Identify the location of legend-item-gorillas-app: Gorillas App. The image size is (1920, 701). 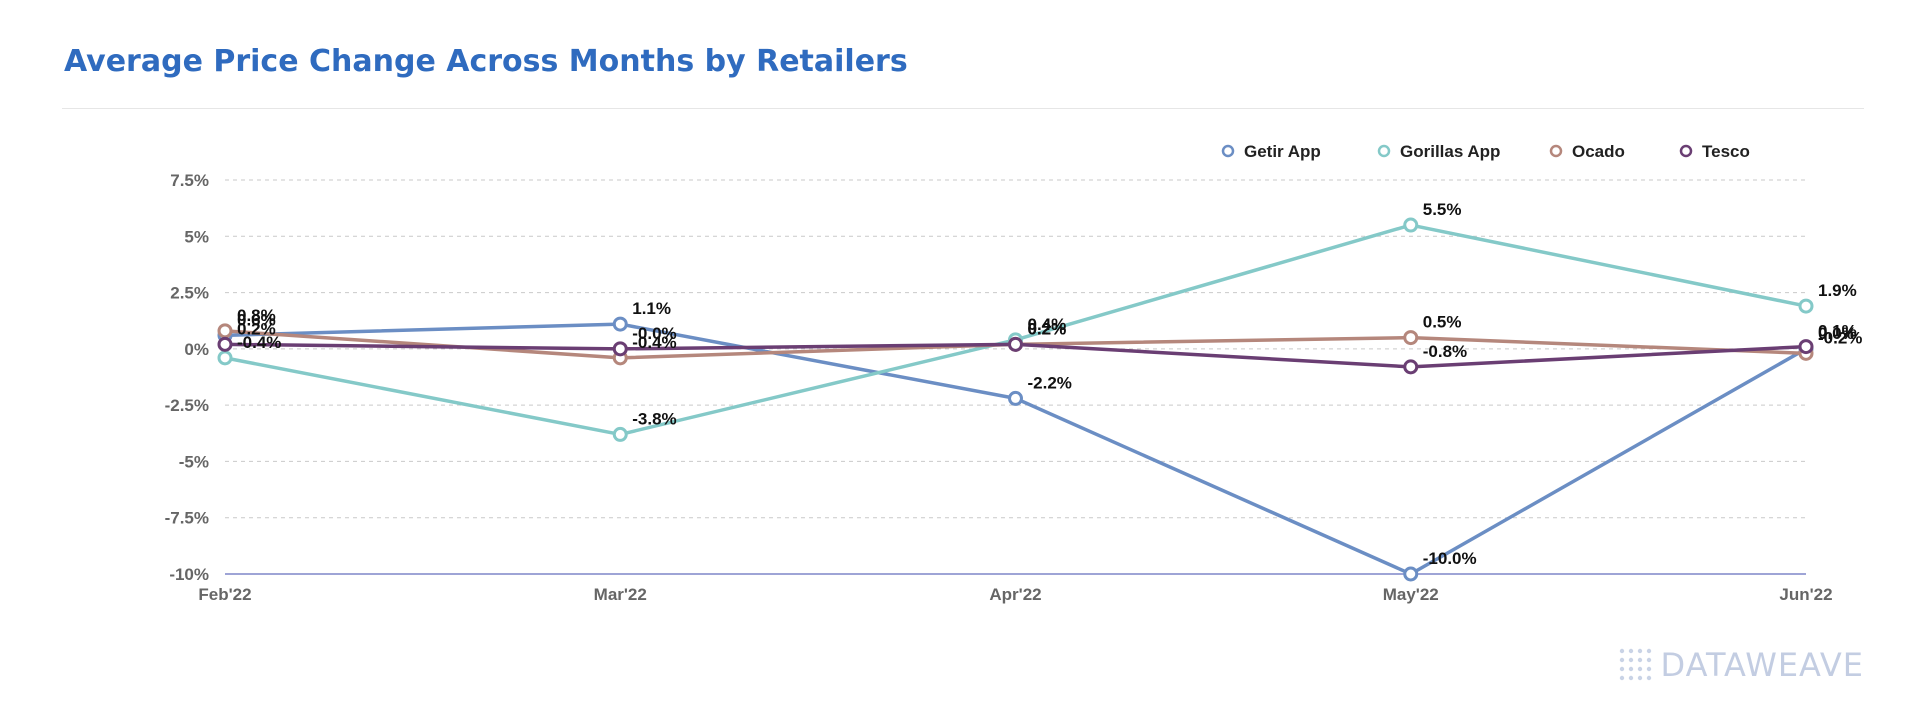
(1438, 151).